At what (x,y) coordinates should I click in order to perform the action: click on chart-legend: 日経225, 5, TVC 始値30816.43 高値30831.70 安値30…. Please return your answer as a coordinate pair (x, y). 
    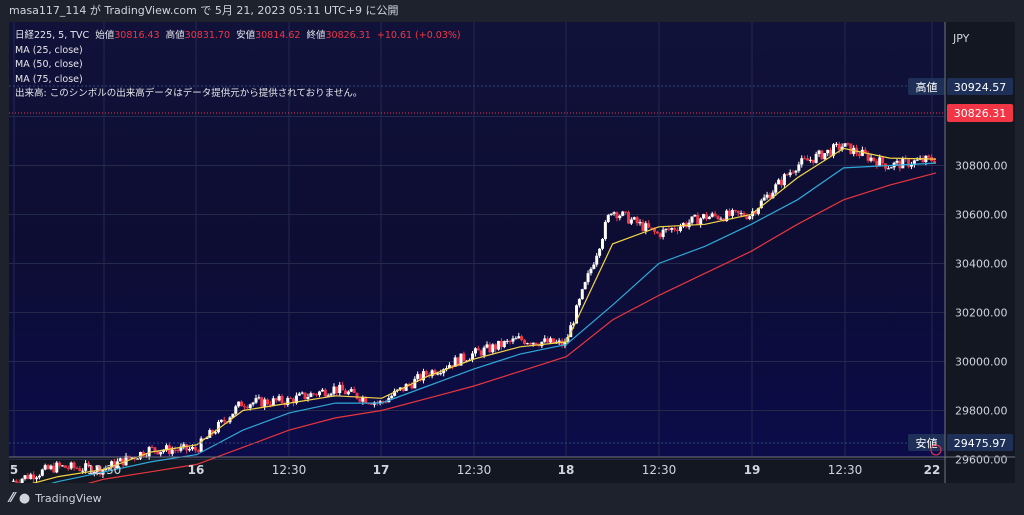
    Looking at the image, I should click on (238, 65).